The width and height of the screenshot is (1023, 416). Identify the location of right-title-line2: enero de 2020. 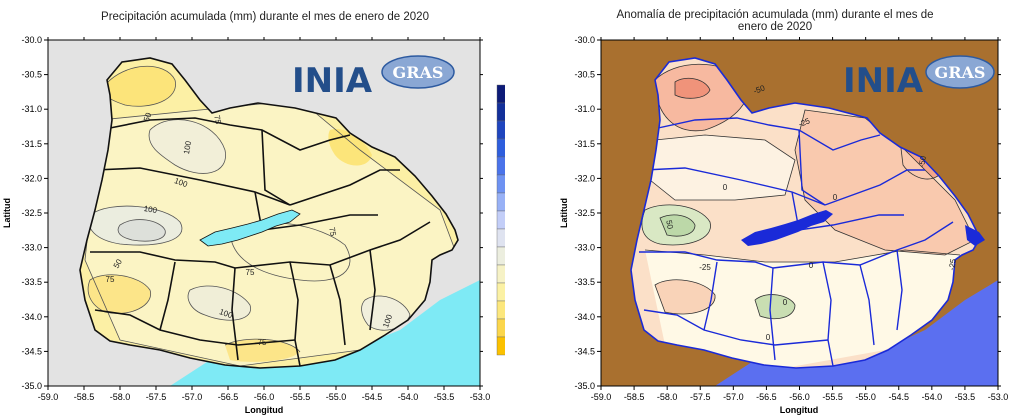
(775, 27).